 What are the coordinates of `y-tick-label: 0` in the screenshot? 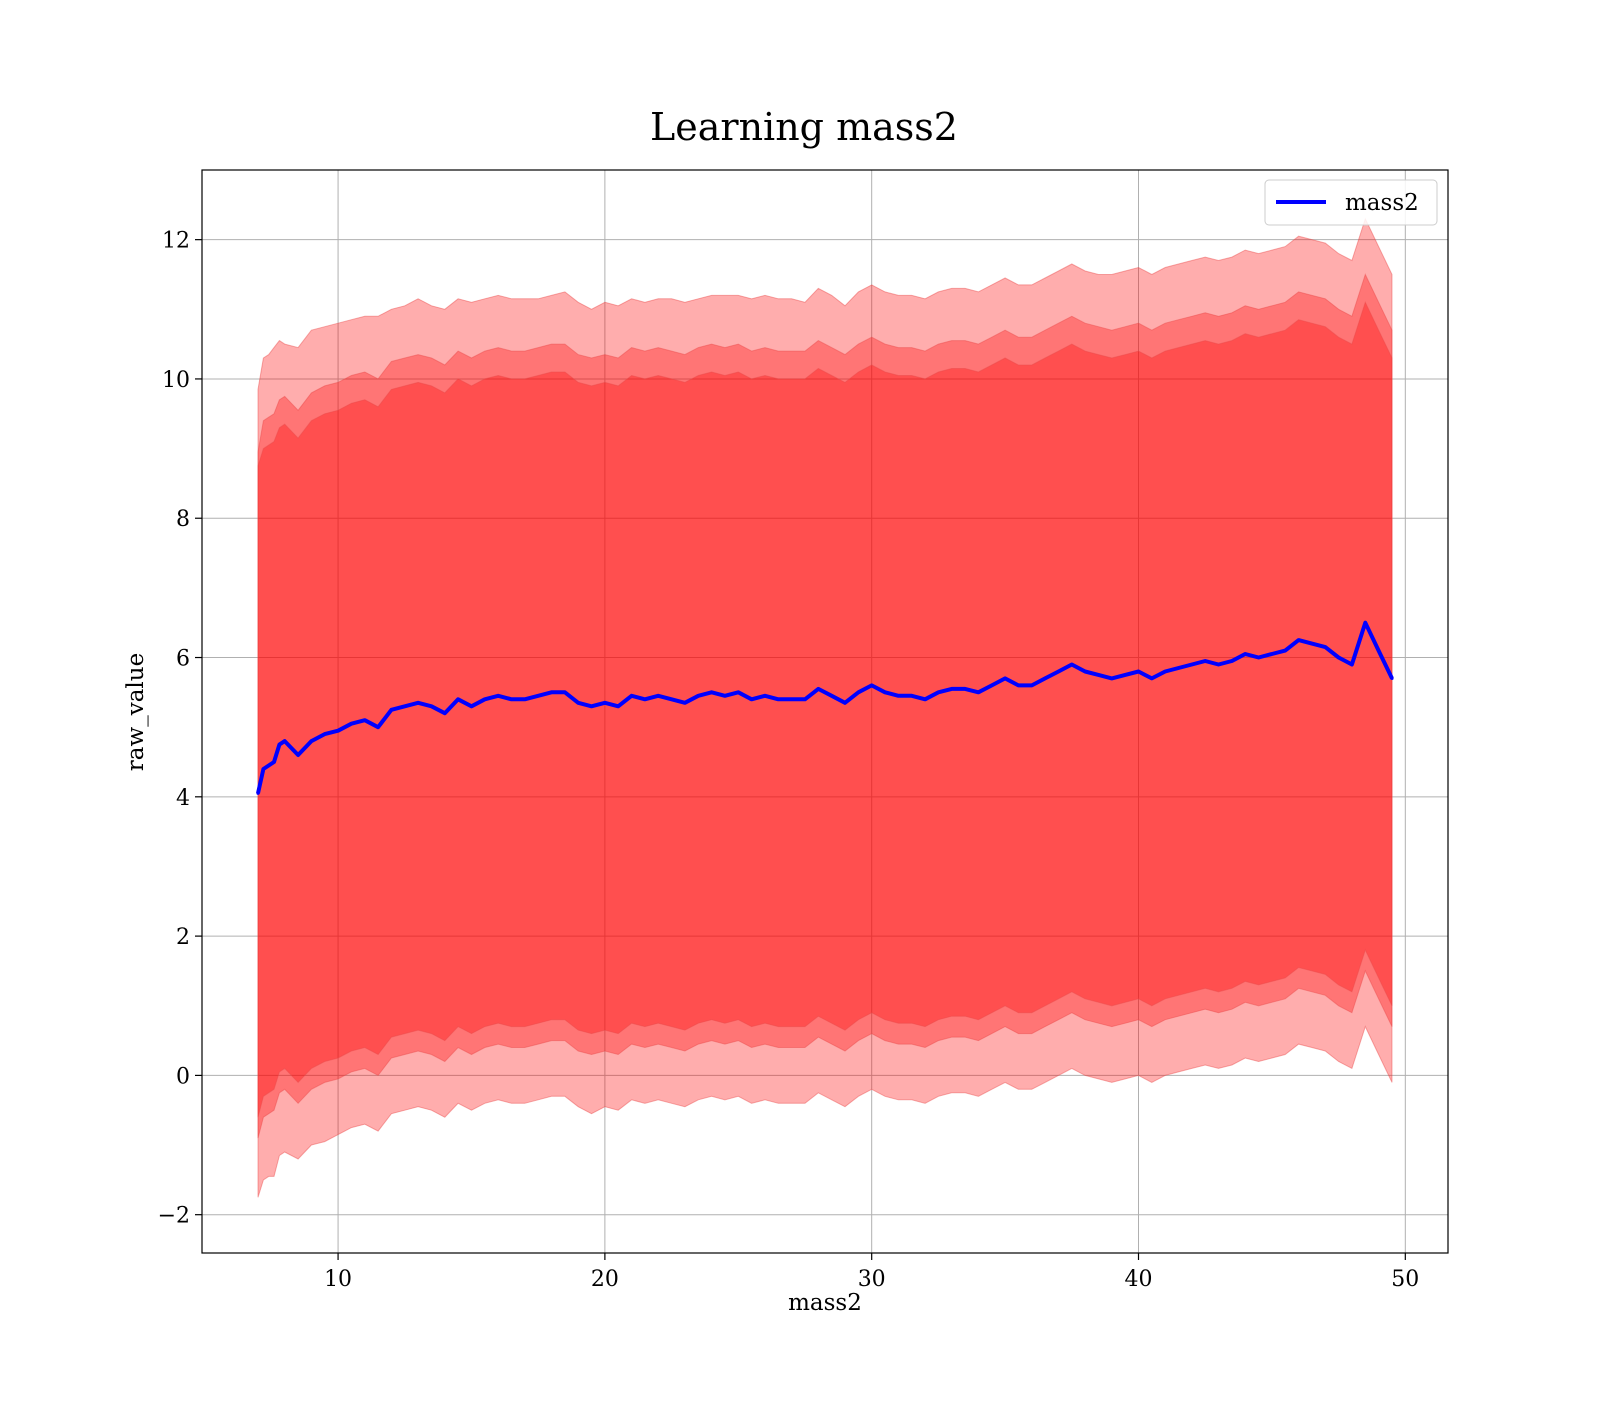 It's located at (183, 1076).